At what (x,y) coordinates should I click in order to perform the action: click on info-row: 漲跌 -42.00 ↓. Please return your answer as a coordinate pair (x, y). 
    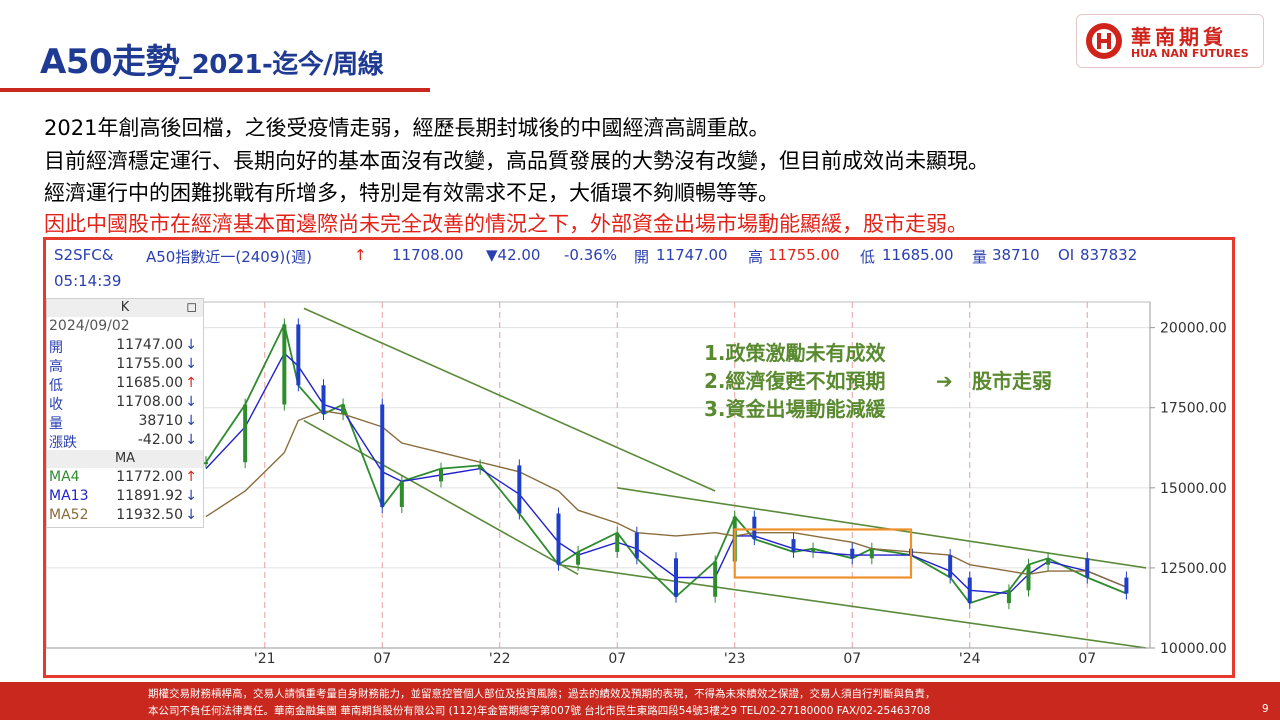
    Looking at the image, I should click on (125, 441).